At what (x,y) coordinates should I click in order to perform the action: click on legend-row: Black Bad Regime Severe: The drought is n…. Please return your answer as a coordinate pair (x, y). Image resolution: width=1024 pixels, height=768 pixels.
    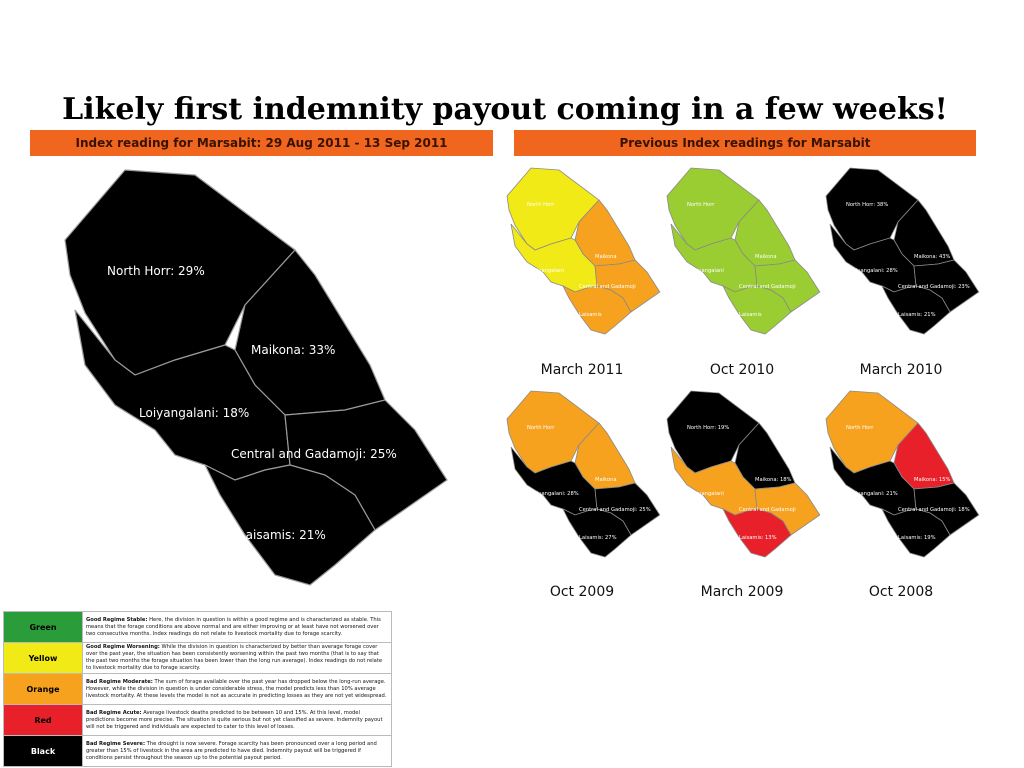
    Looking at the image, I should click on (197, 751).